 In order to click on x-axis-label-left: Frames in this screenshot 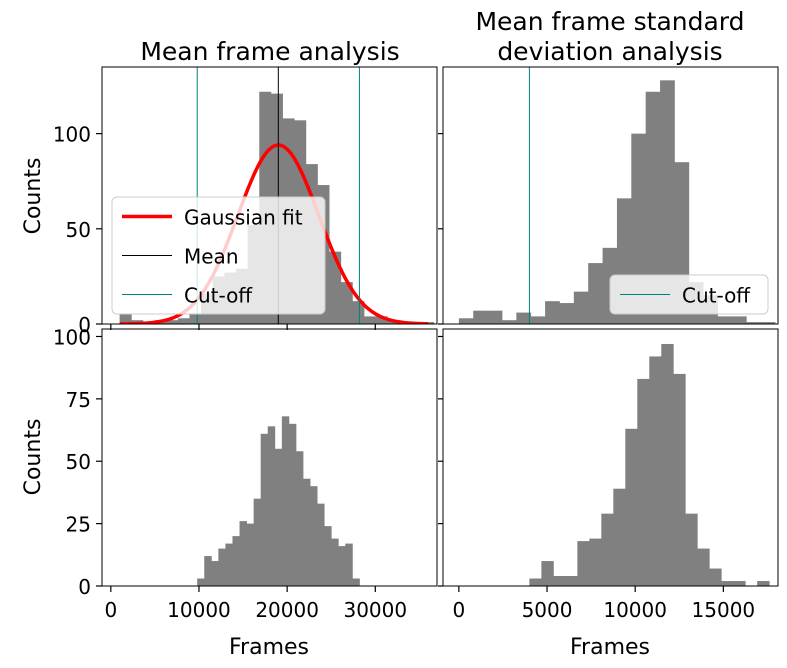, I will do `click(269, 647)`.